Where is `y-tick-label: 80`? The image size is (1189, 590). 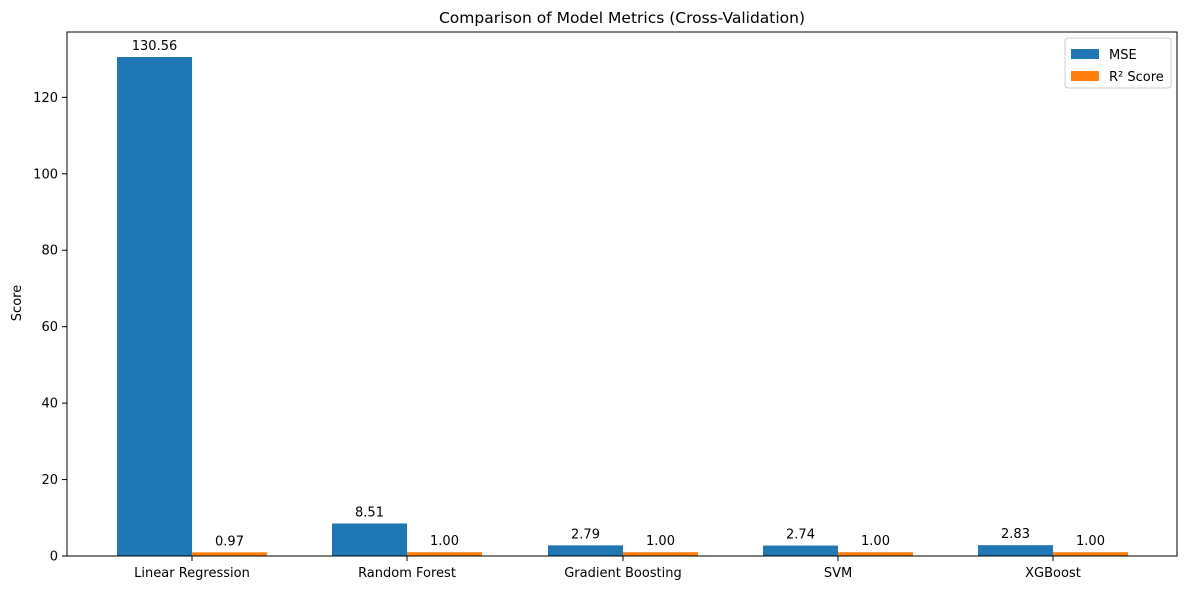 y-tick-label: 80 is located at coordinates (49, 251).